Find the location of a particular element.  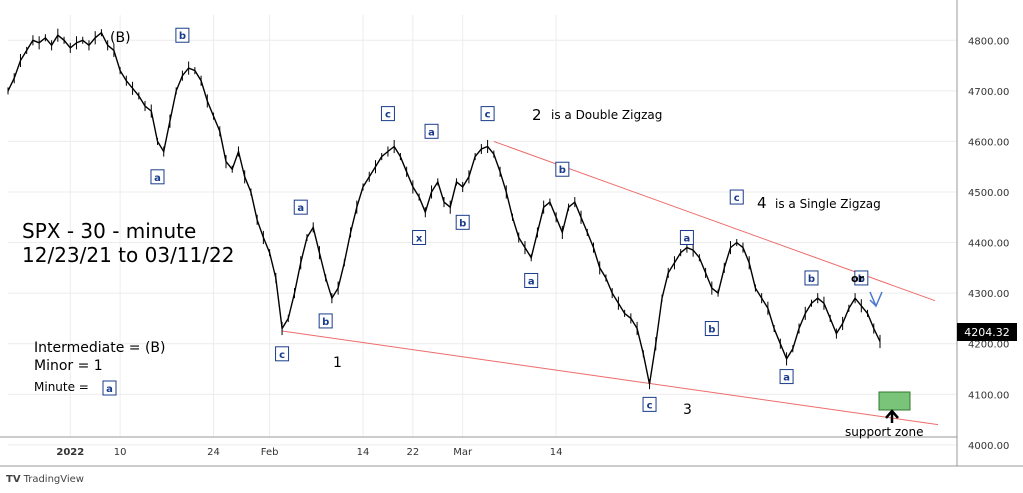

y-tick-label: 4300.00 is located at coordinates (988, 294).